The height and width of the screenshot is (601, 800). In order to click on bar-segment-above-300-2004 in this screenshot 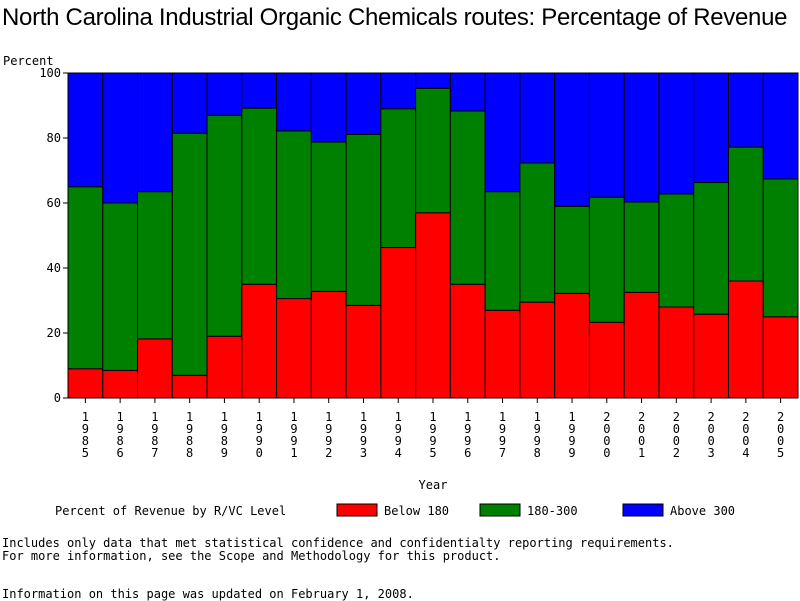, I will do `click(745, 110)`.